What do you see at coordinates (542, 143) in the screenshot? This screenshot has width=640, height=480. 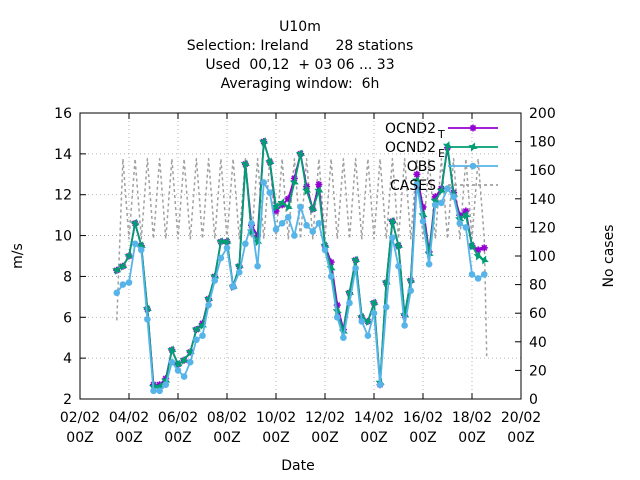 I see `y2-tick-label: 180` at bounding box center [542, 143].